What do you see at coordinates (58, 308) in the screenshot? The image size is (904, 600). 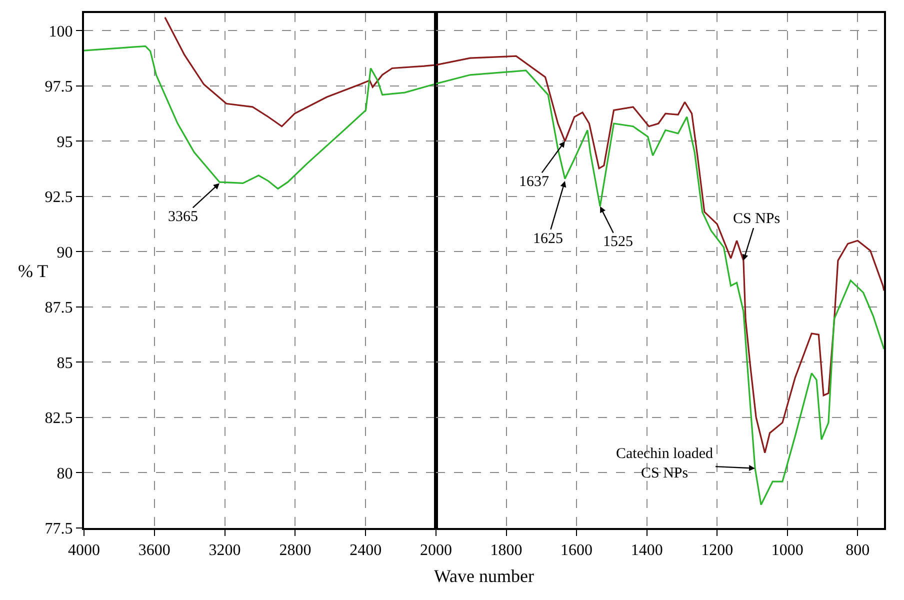 I see `y-tick-label: 87.5` at bounding box center [58, 308].